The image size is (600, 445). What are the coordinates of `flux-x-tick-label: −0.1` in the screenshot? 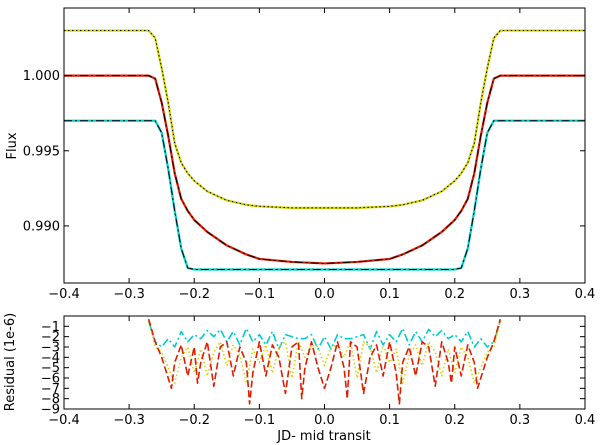 It's located at (260, 294).